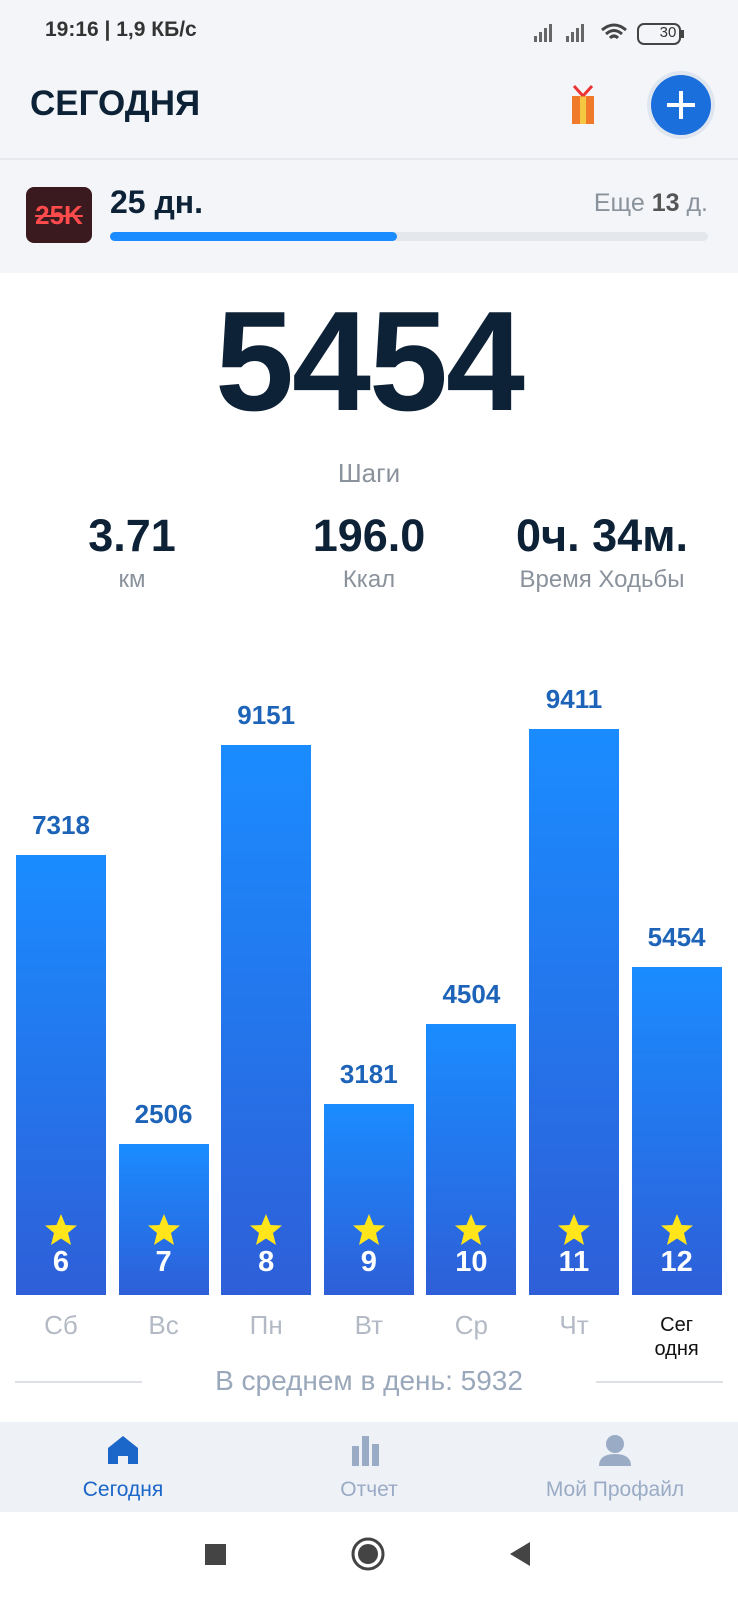 This screenshot has height=1599, width=738. Describe the element at coordinates (163, 1325) in the screenshot. I see `category-label: Вс` at that location.